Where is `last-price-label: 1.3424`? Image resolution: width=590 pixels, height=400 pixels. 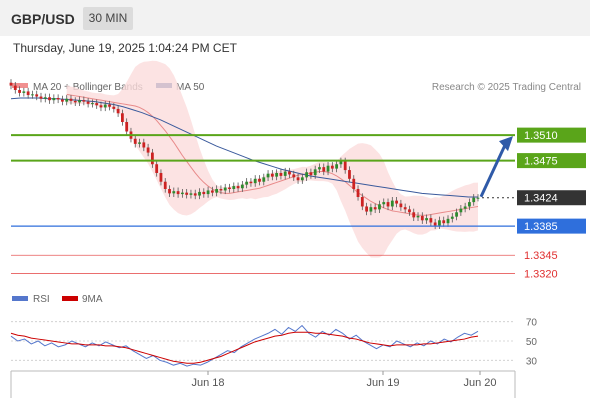
last-price-label: 1.3424 is located at coordinates (541, 199).